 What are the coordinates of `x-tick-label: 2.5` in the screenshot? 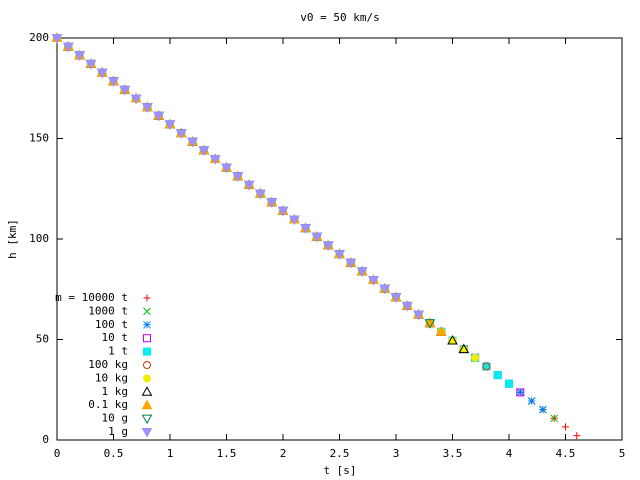 It's located at (340, 453).